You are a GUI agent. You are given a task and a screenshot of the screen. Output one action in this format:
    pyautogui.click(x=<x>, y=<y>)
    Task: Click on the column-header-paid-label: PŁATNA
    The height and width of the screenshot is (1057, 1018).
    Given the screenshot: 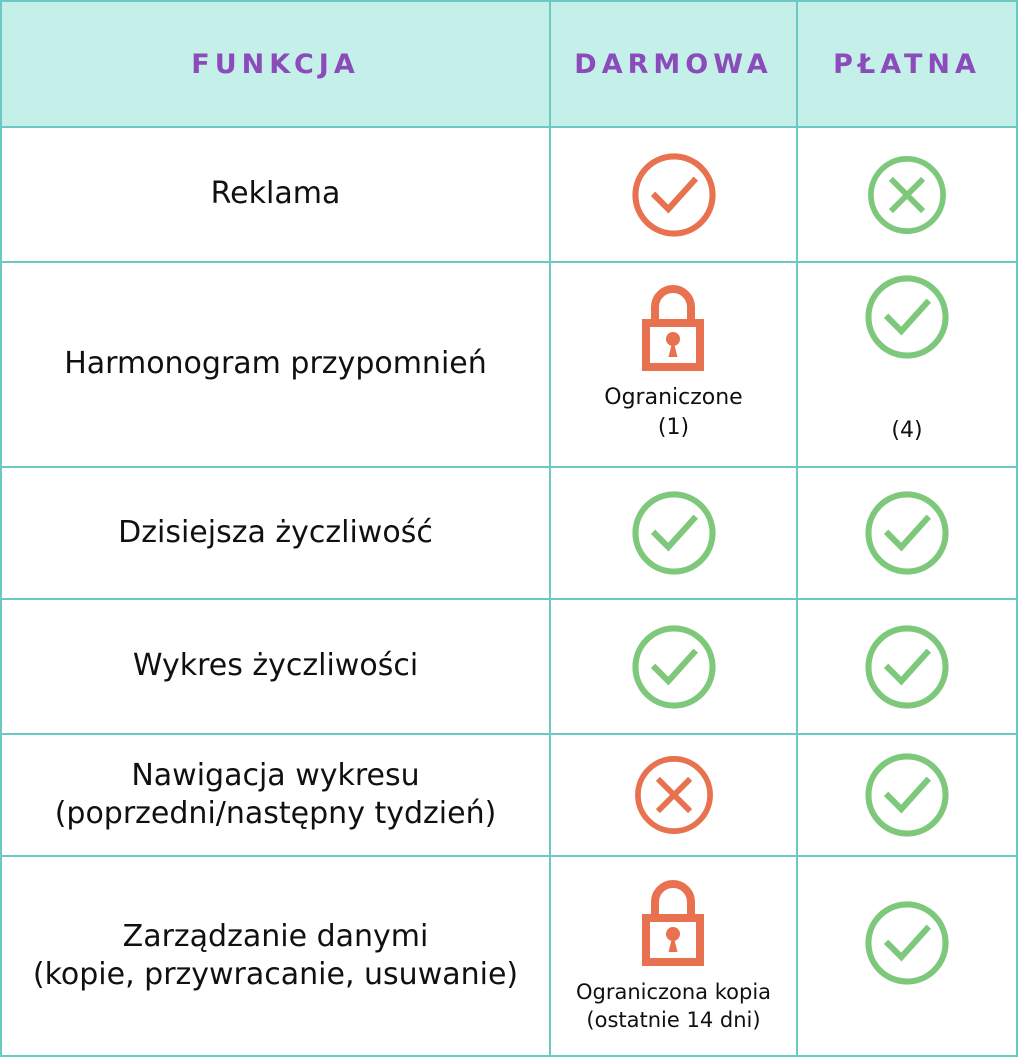 What is the action you would take?
    pyautogui.click(x=907, y=64)
    